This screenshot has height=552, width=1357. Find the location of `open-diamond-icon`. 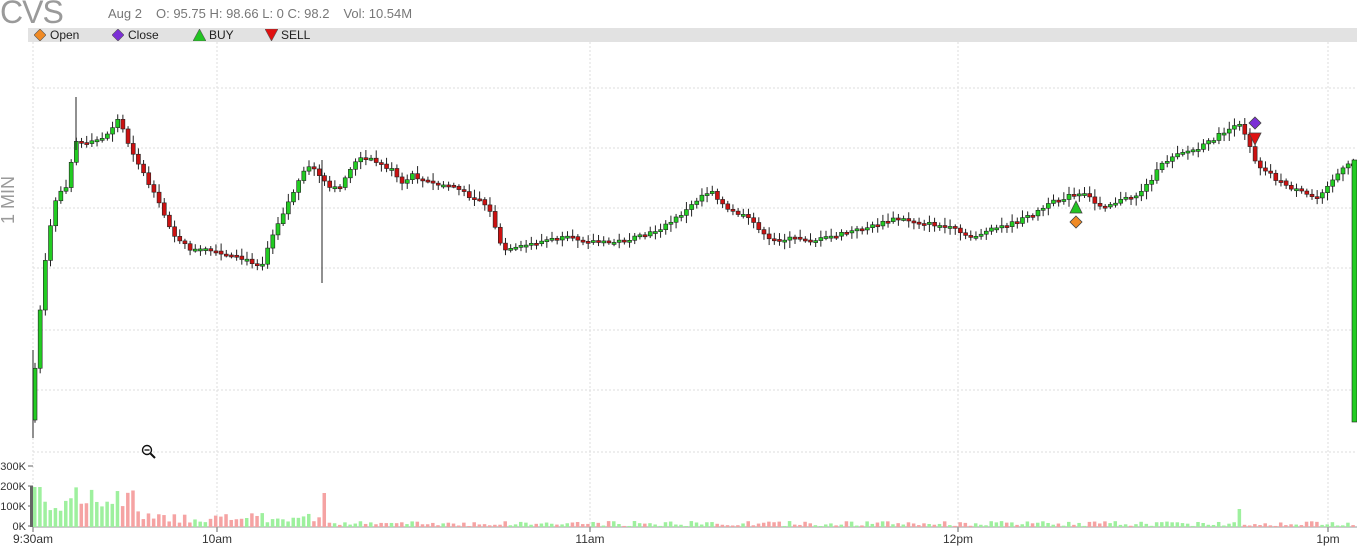

open-diamond-icon is located at coordinates (40, 35).